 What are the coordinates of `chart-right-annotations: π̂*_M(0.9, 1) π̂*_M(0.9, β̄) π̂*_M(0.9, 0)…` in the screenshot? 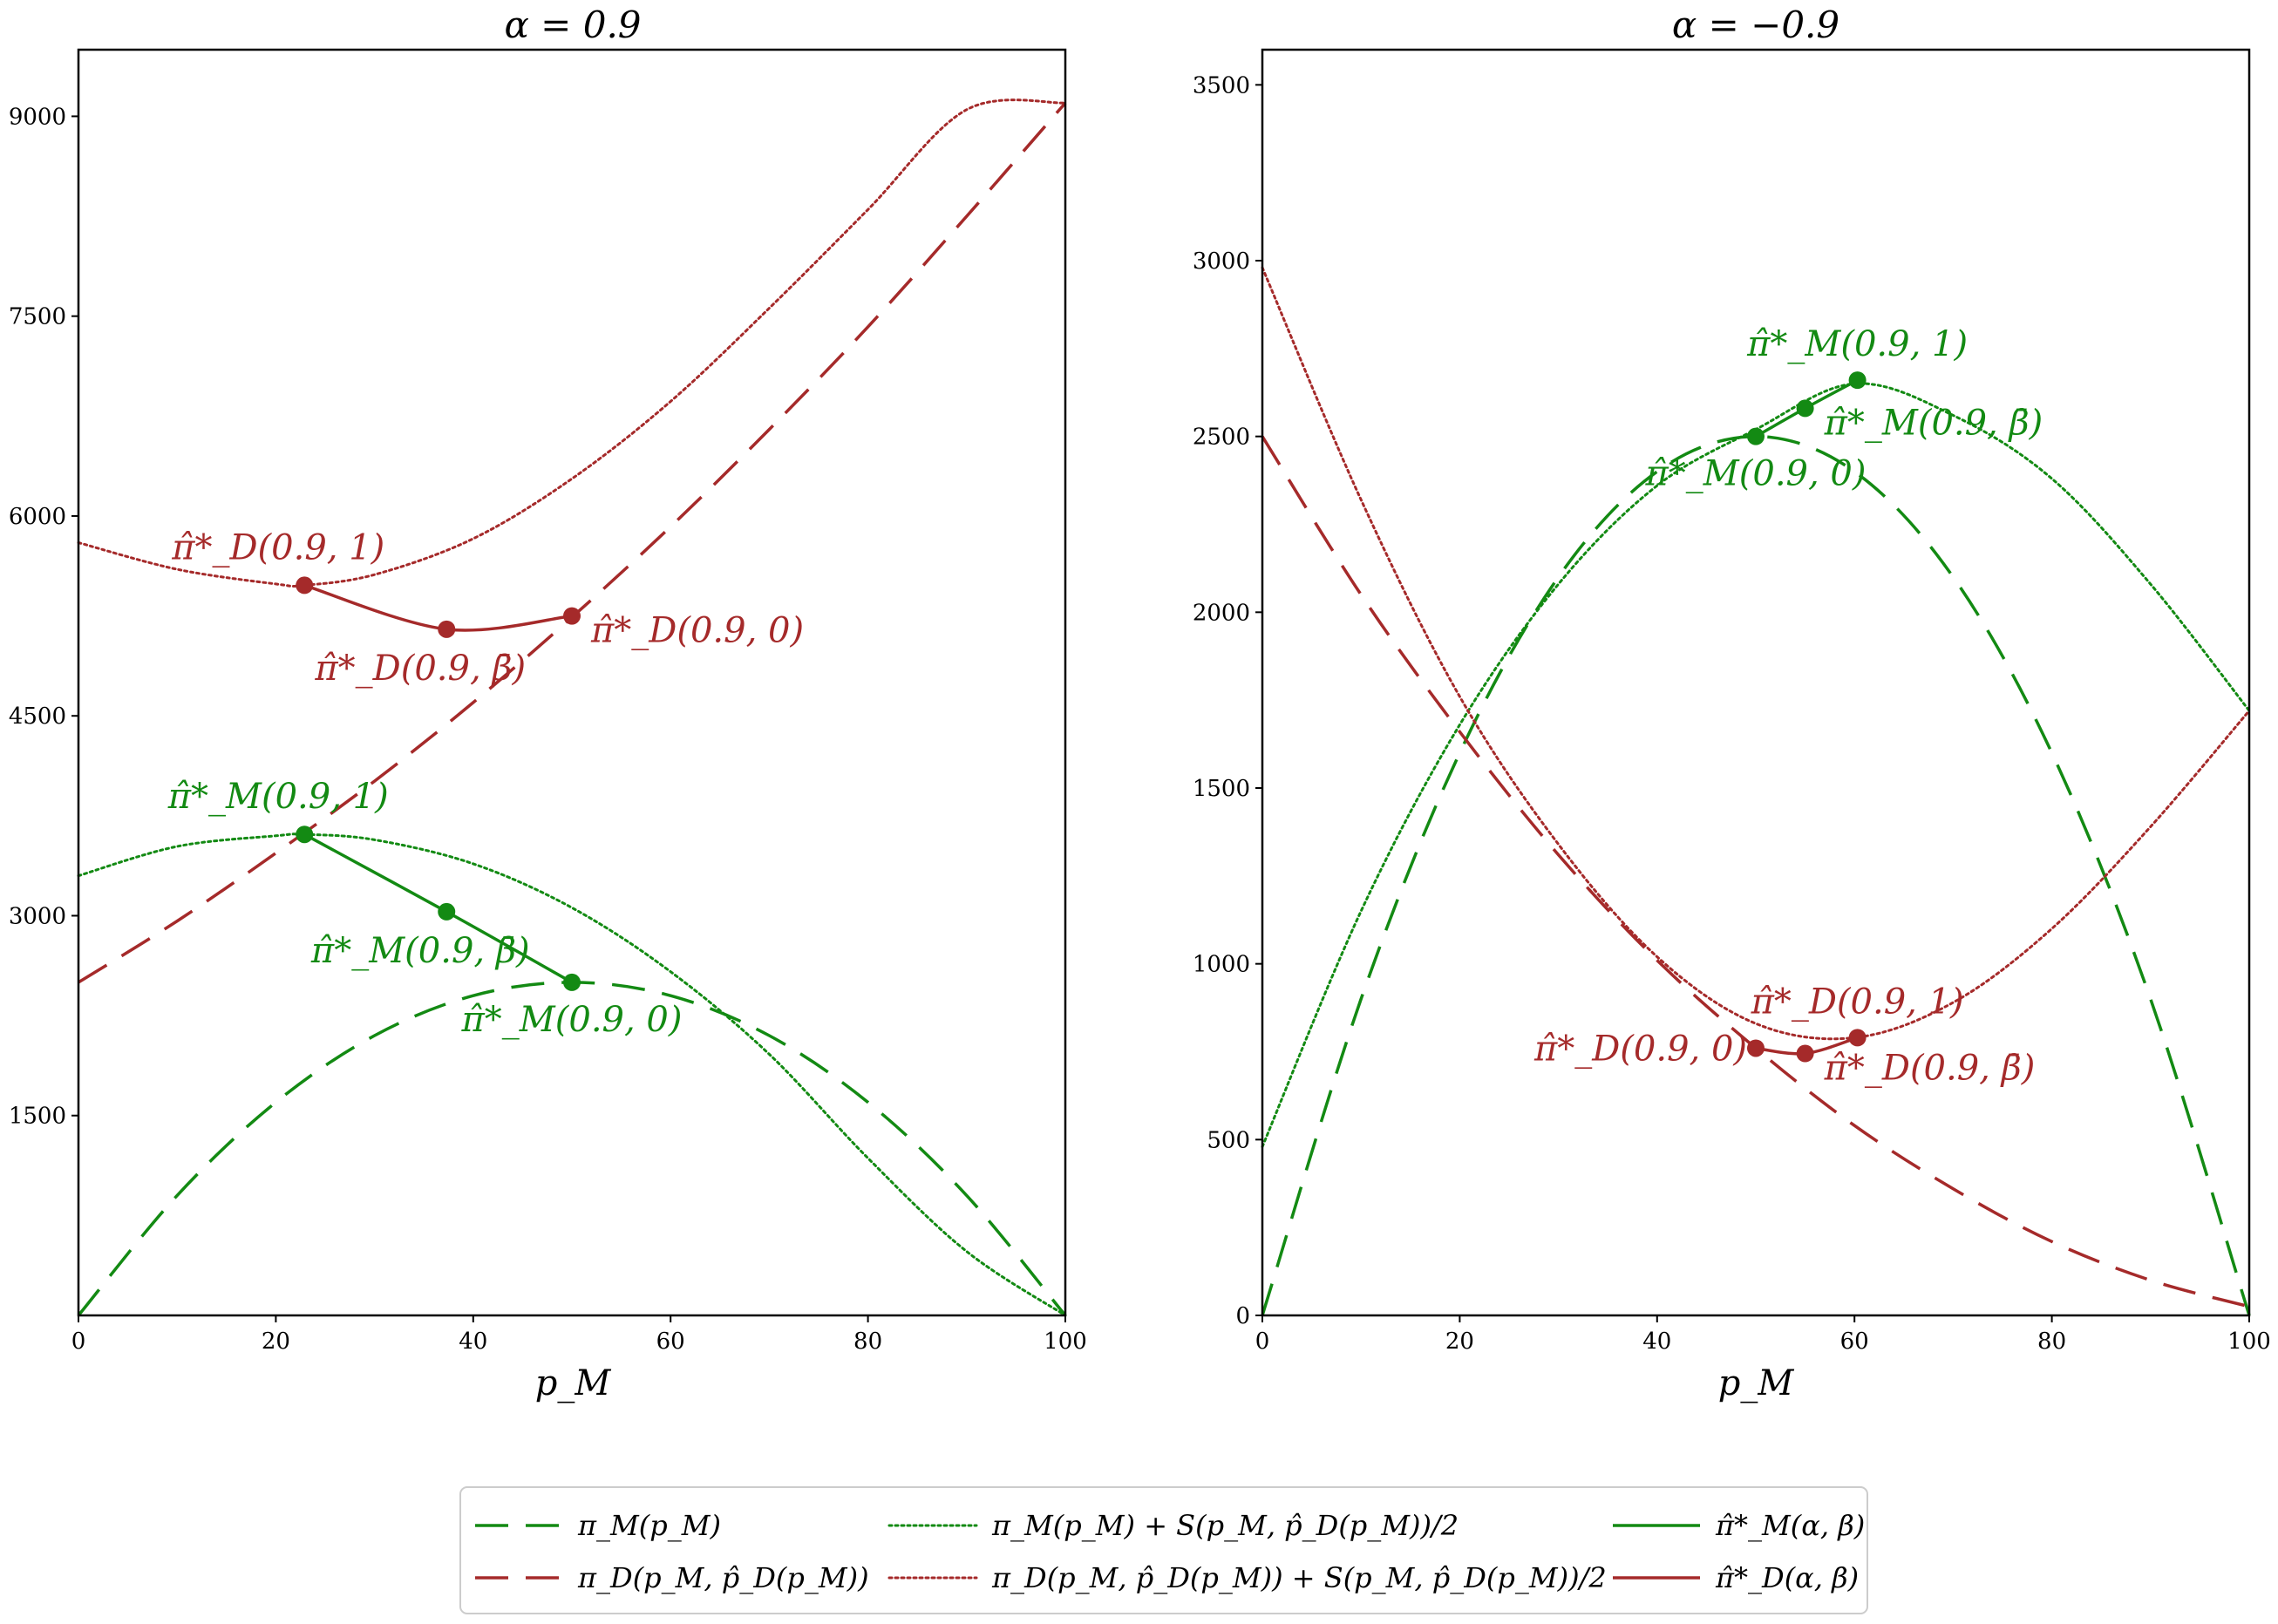 It's located at (1788, 706).